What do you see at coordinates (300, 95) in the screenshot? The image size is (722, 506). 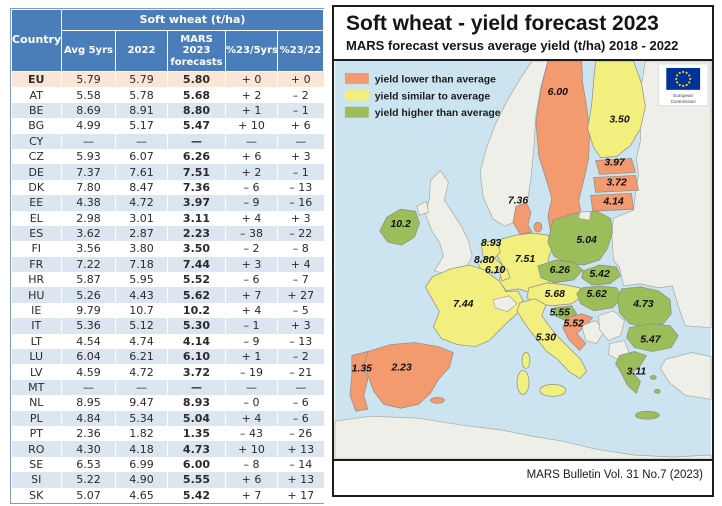 I see `pct-23-vs-22-value: – 2` at bounding box center [300, 95].